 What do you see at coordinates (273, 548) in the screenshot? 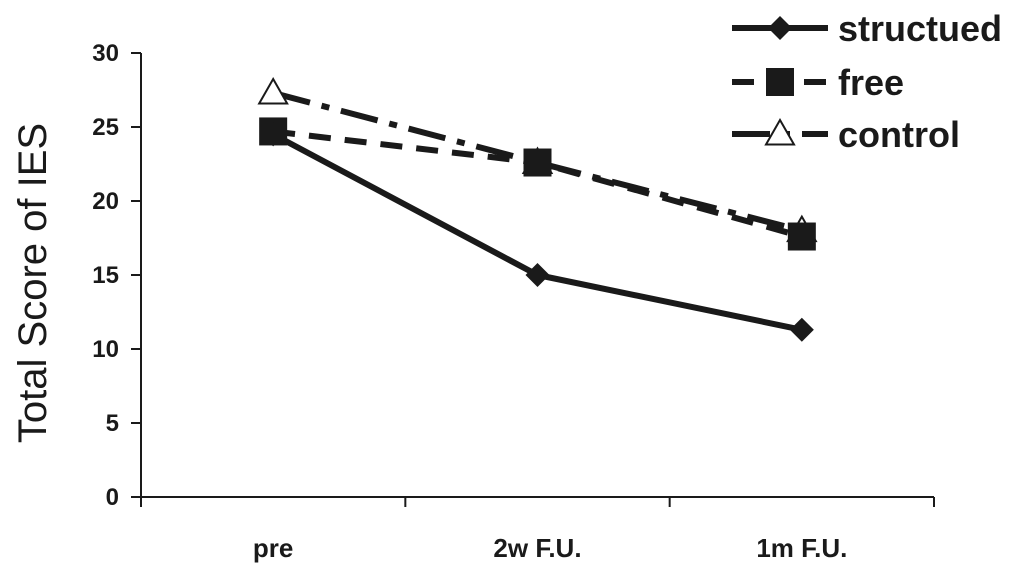
I see `x-tick-label: pre` at bounding box center [273, 548].